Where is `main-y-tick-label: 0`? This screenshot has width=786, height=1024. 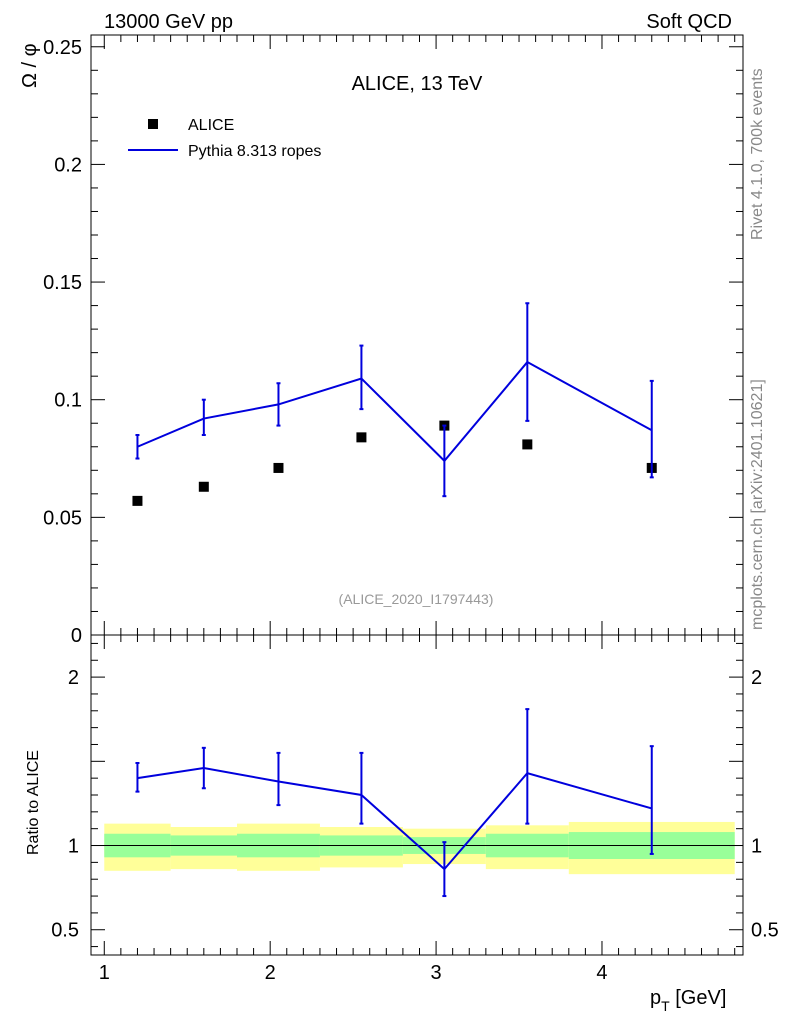
main-y-tick-label: 0 is located at coordinates (76, 636).